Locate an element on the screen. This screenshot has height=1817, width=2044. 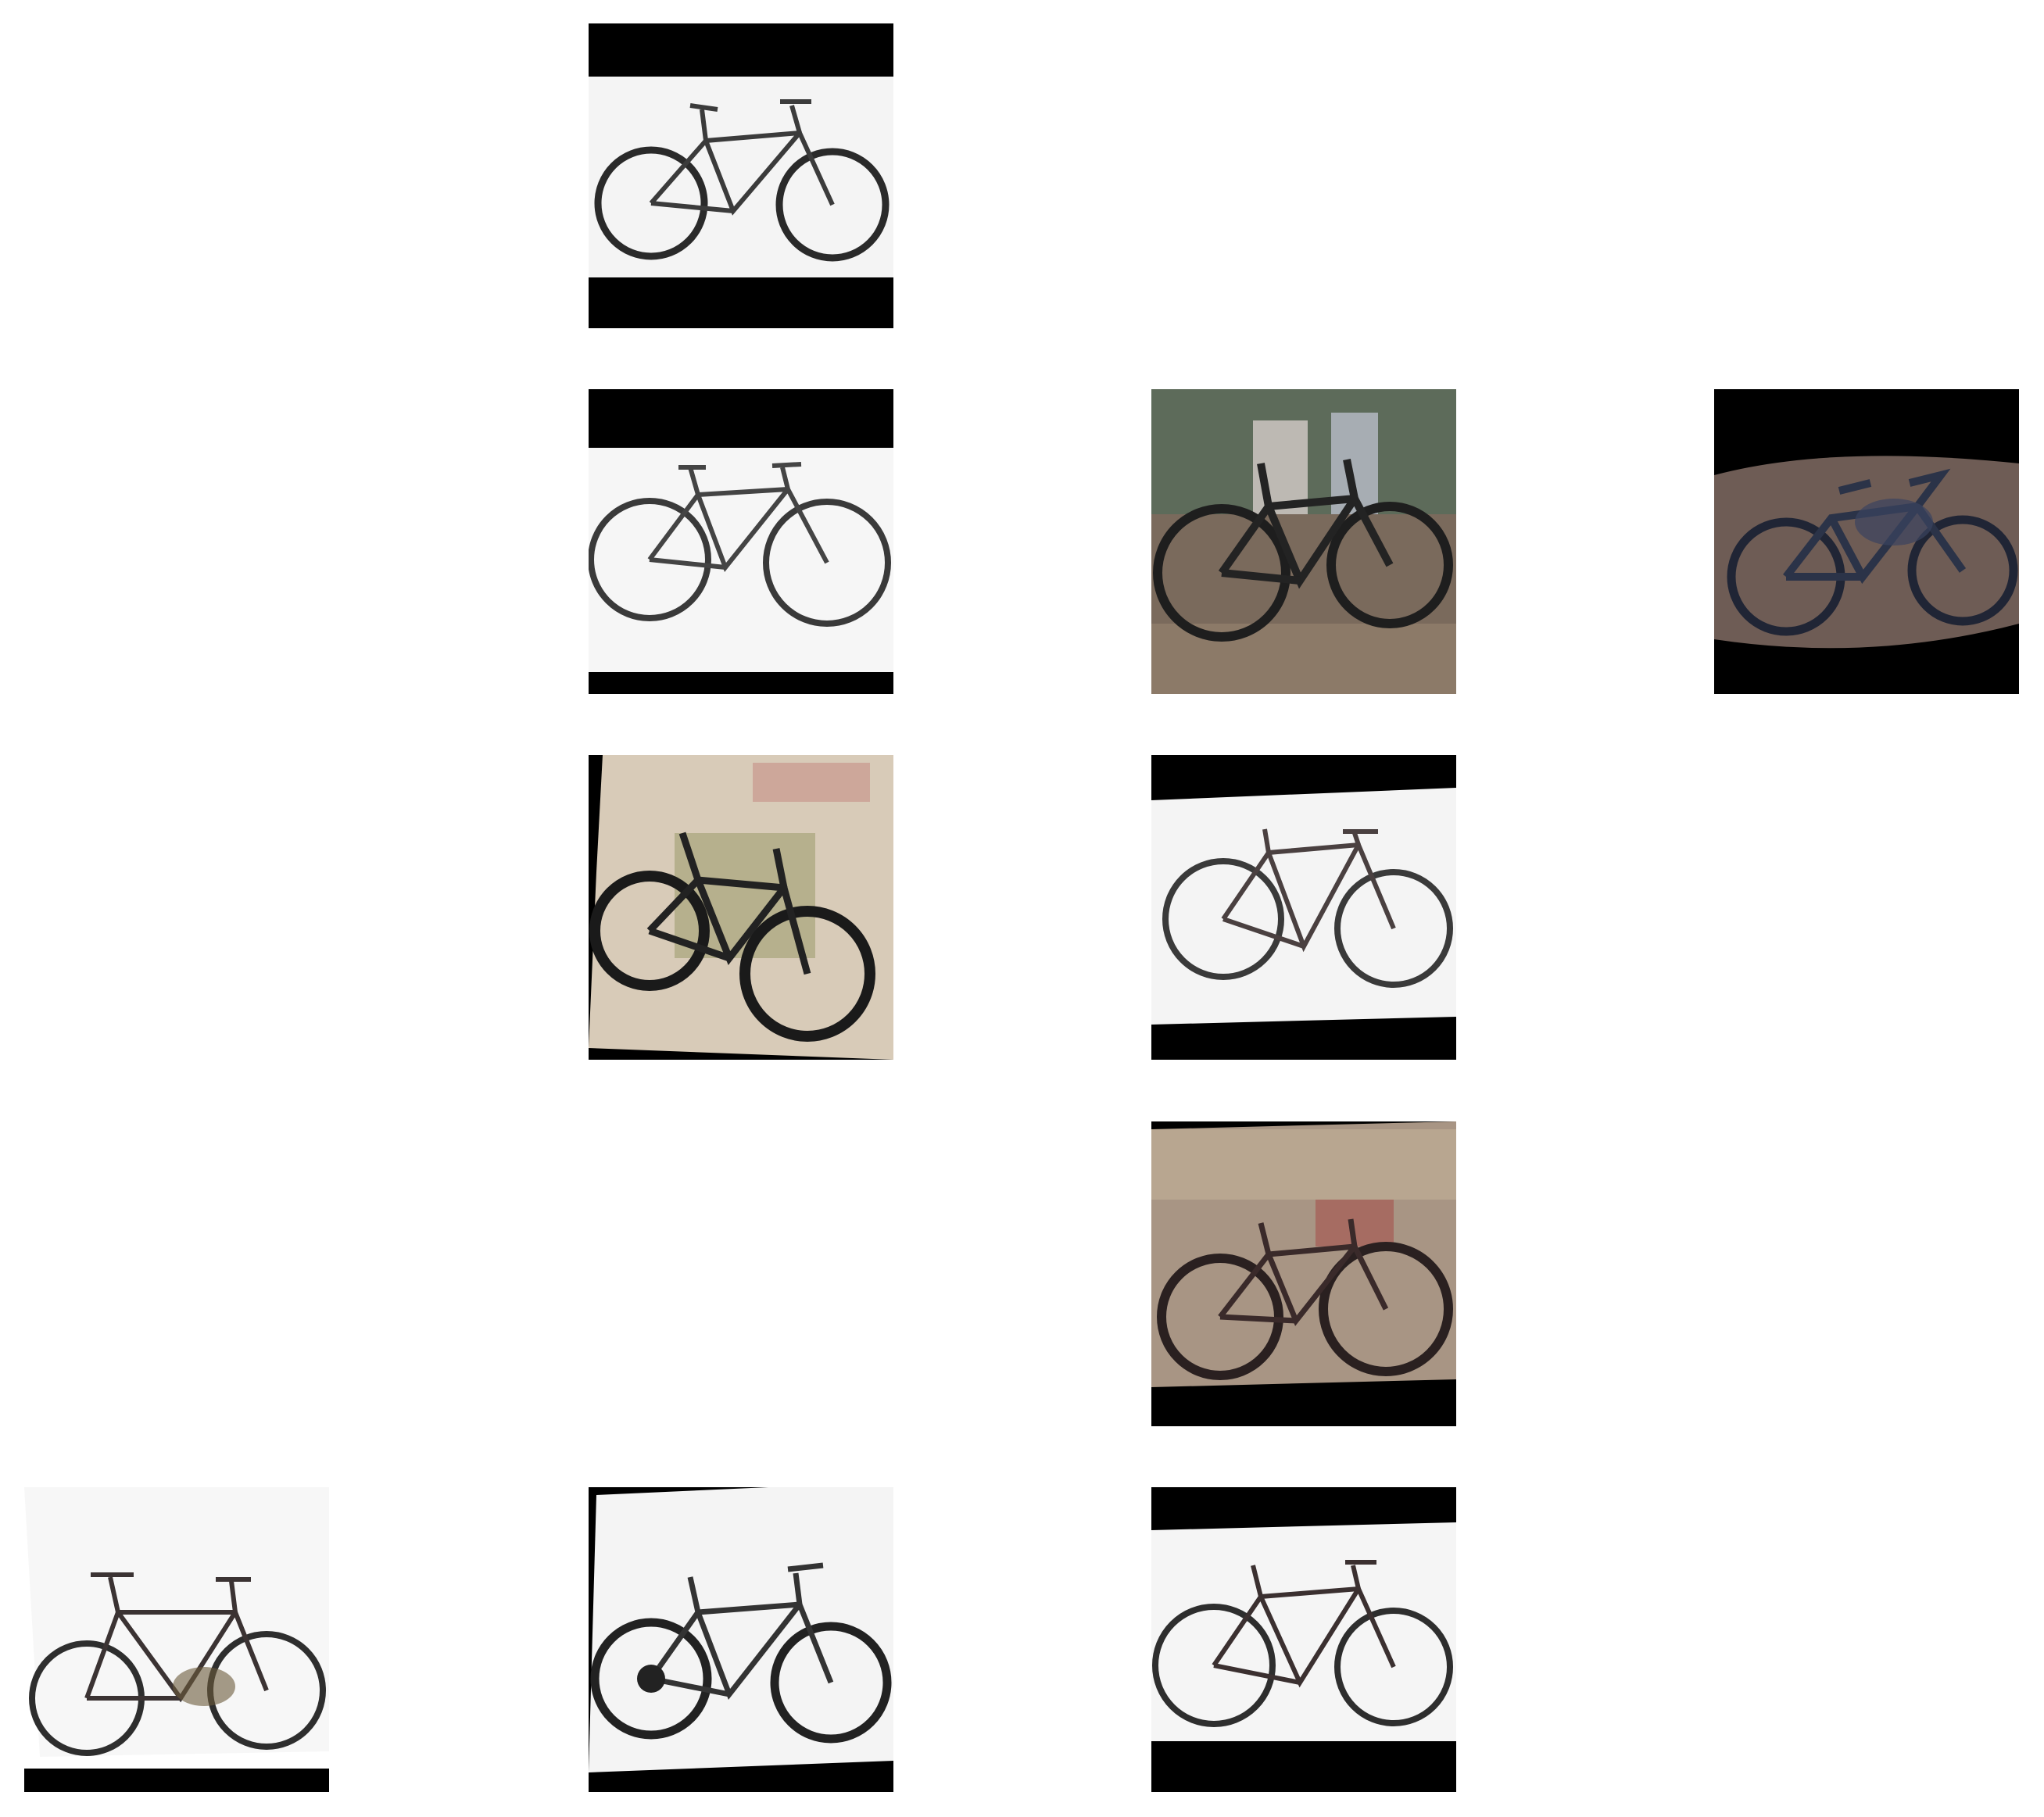
bicycle-image-r1-c2 is located at coordinates (1303, 541).